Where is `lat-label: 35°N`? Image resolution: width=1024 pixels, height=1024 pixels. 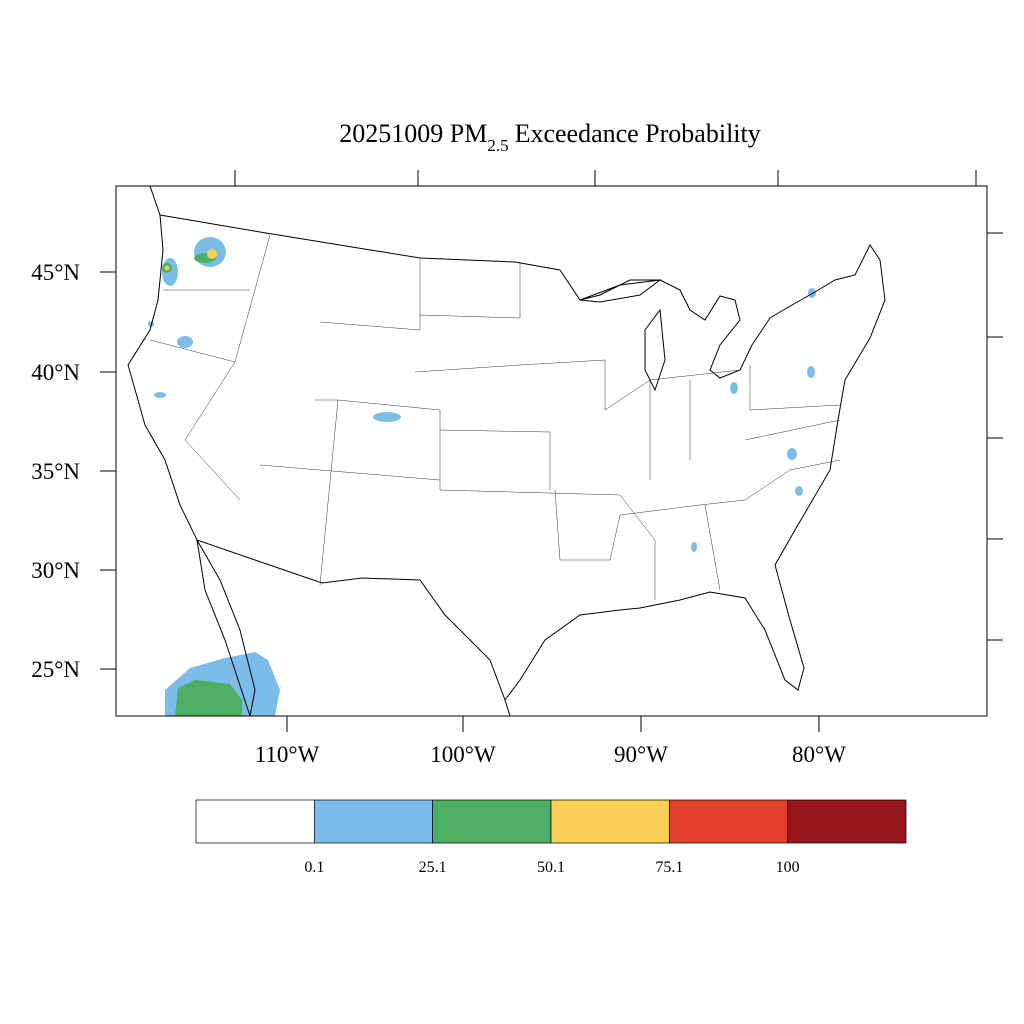
lat-label: 35°N is located at coordinates (55, 471).